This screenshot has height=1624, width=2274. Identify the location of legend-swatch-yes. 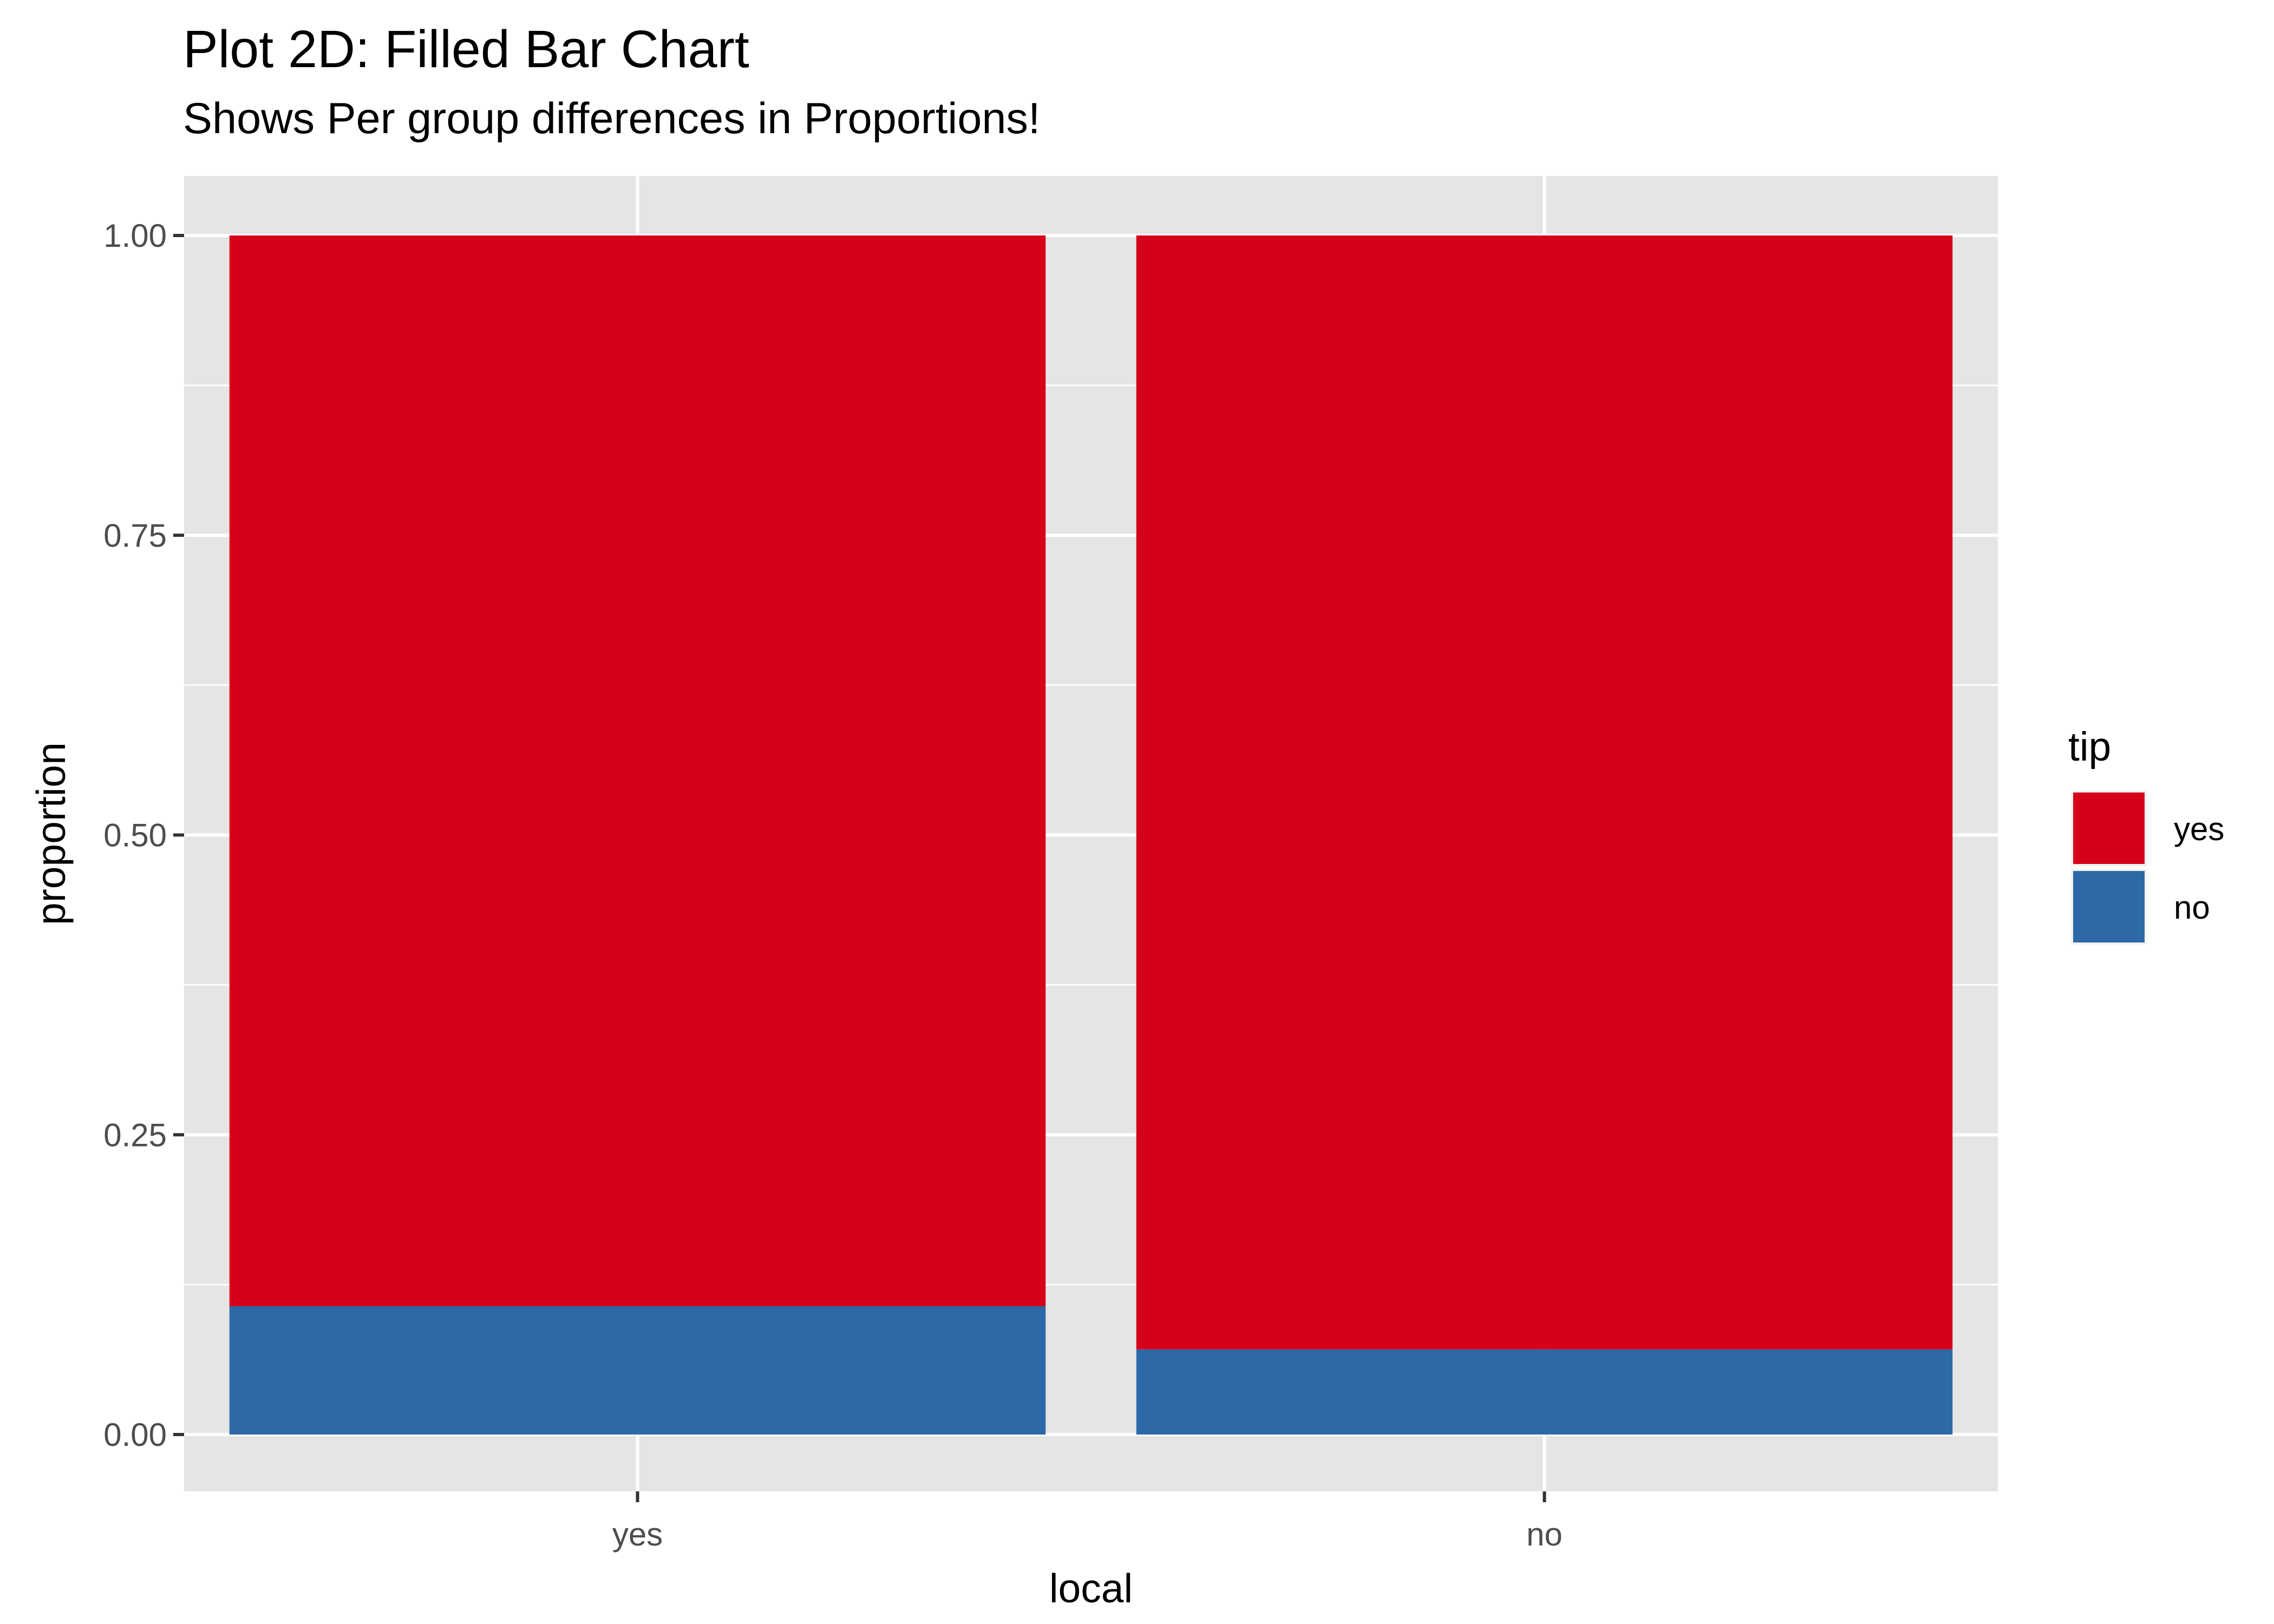
(2109, 828).